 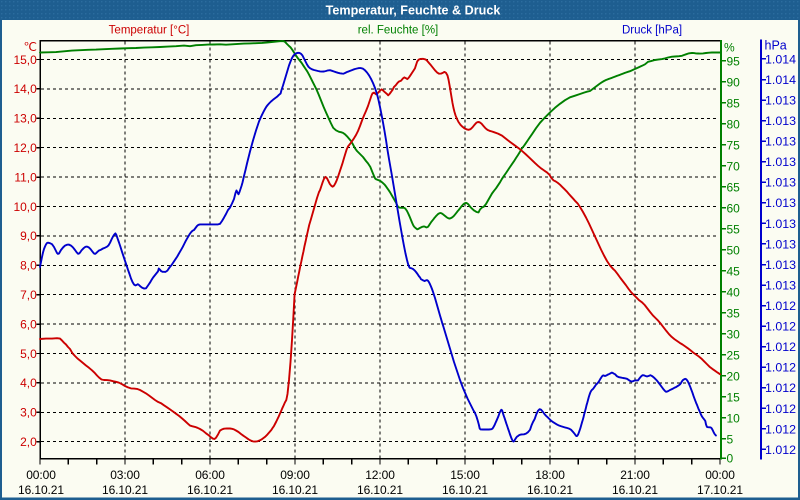 What do you see at coordinates (28, 354) in the screenshot?
I see `svg-text: 5,0` at bounding box center [28, 354].